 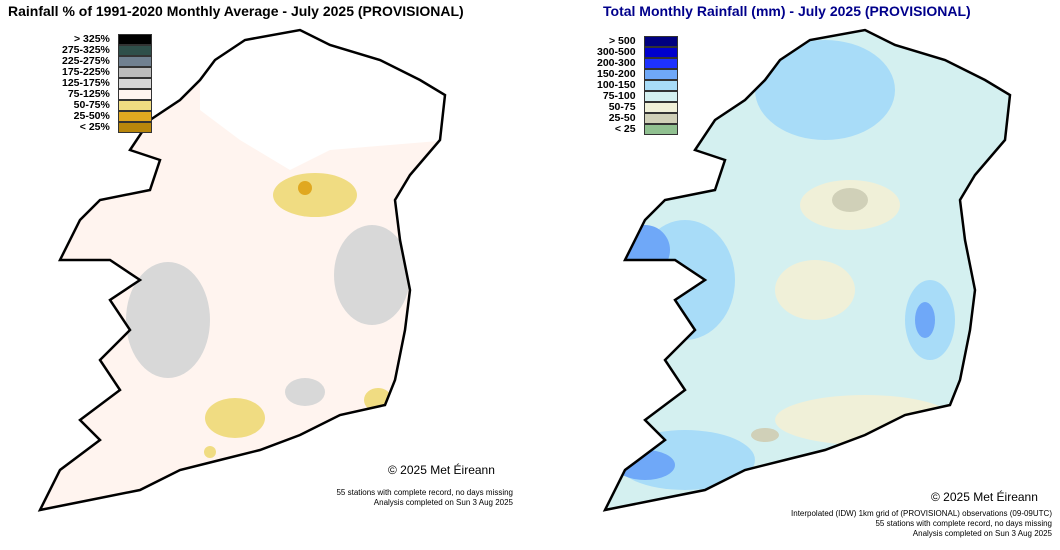 What do you see at coordinates (91, 116) in the screenshot?
I see `legend-label: 25-50%` at bounding box center [91, 116].